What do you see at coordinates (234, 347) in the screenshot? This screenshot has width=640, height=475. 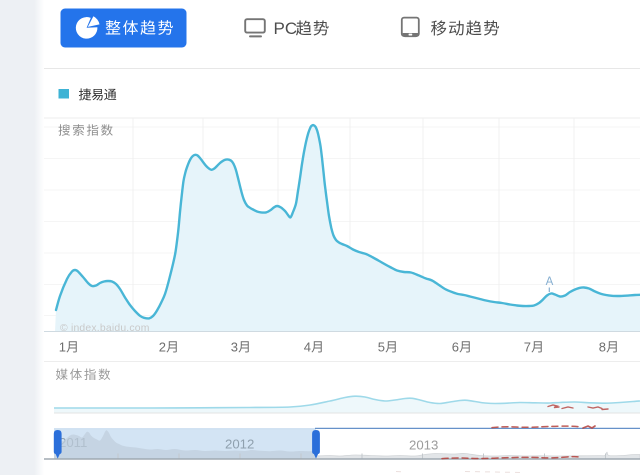 I see `svg-text: 3` at bounding box center [234, 347].